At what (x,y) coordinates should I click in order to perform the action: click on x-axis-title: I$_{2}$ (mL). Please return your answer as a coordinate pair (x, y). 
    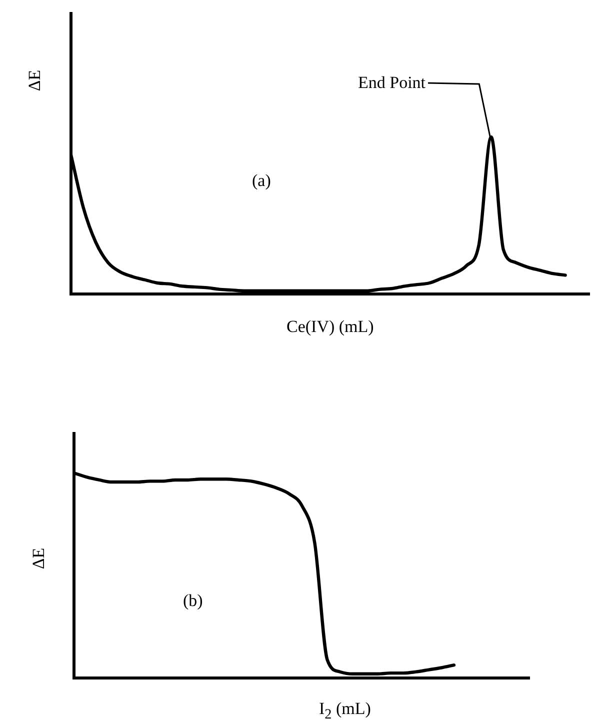
    Looking at the image, I should click on (345, 710).